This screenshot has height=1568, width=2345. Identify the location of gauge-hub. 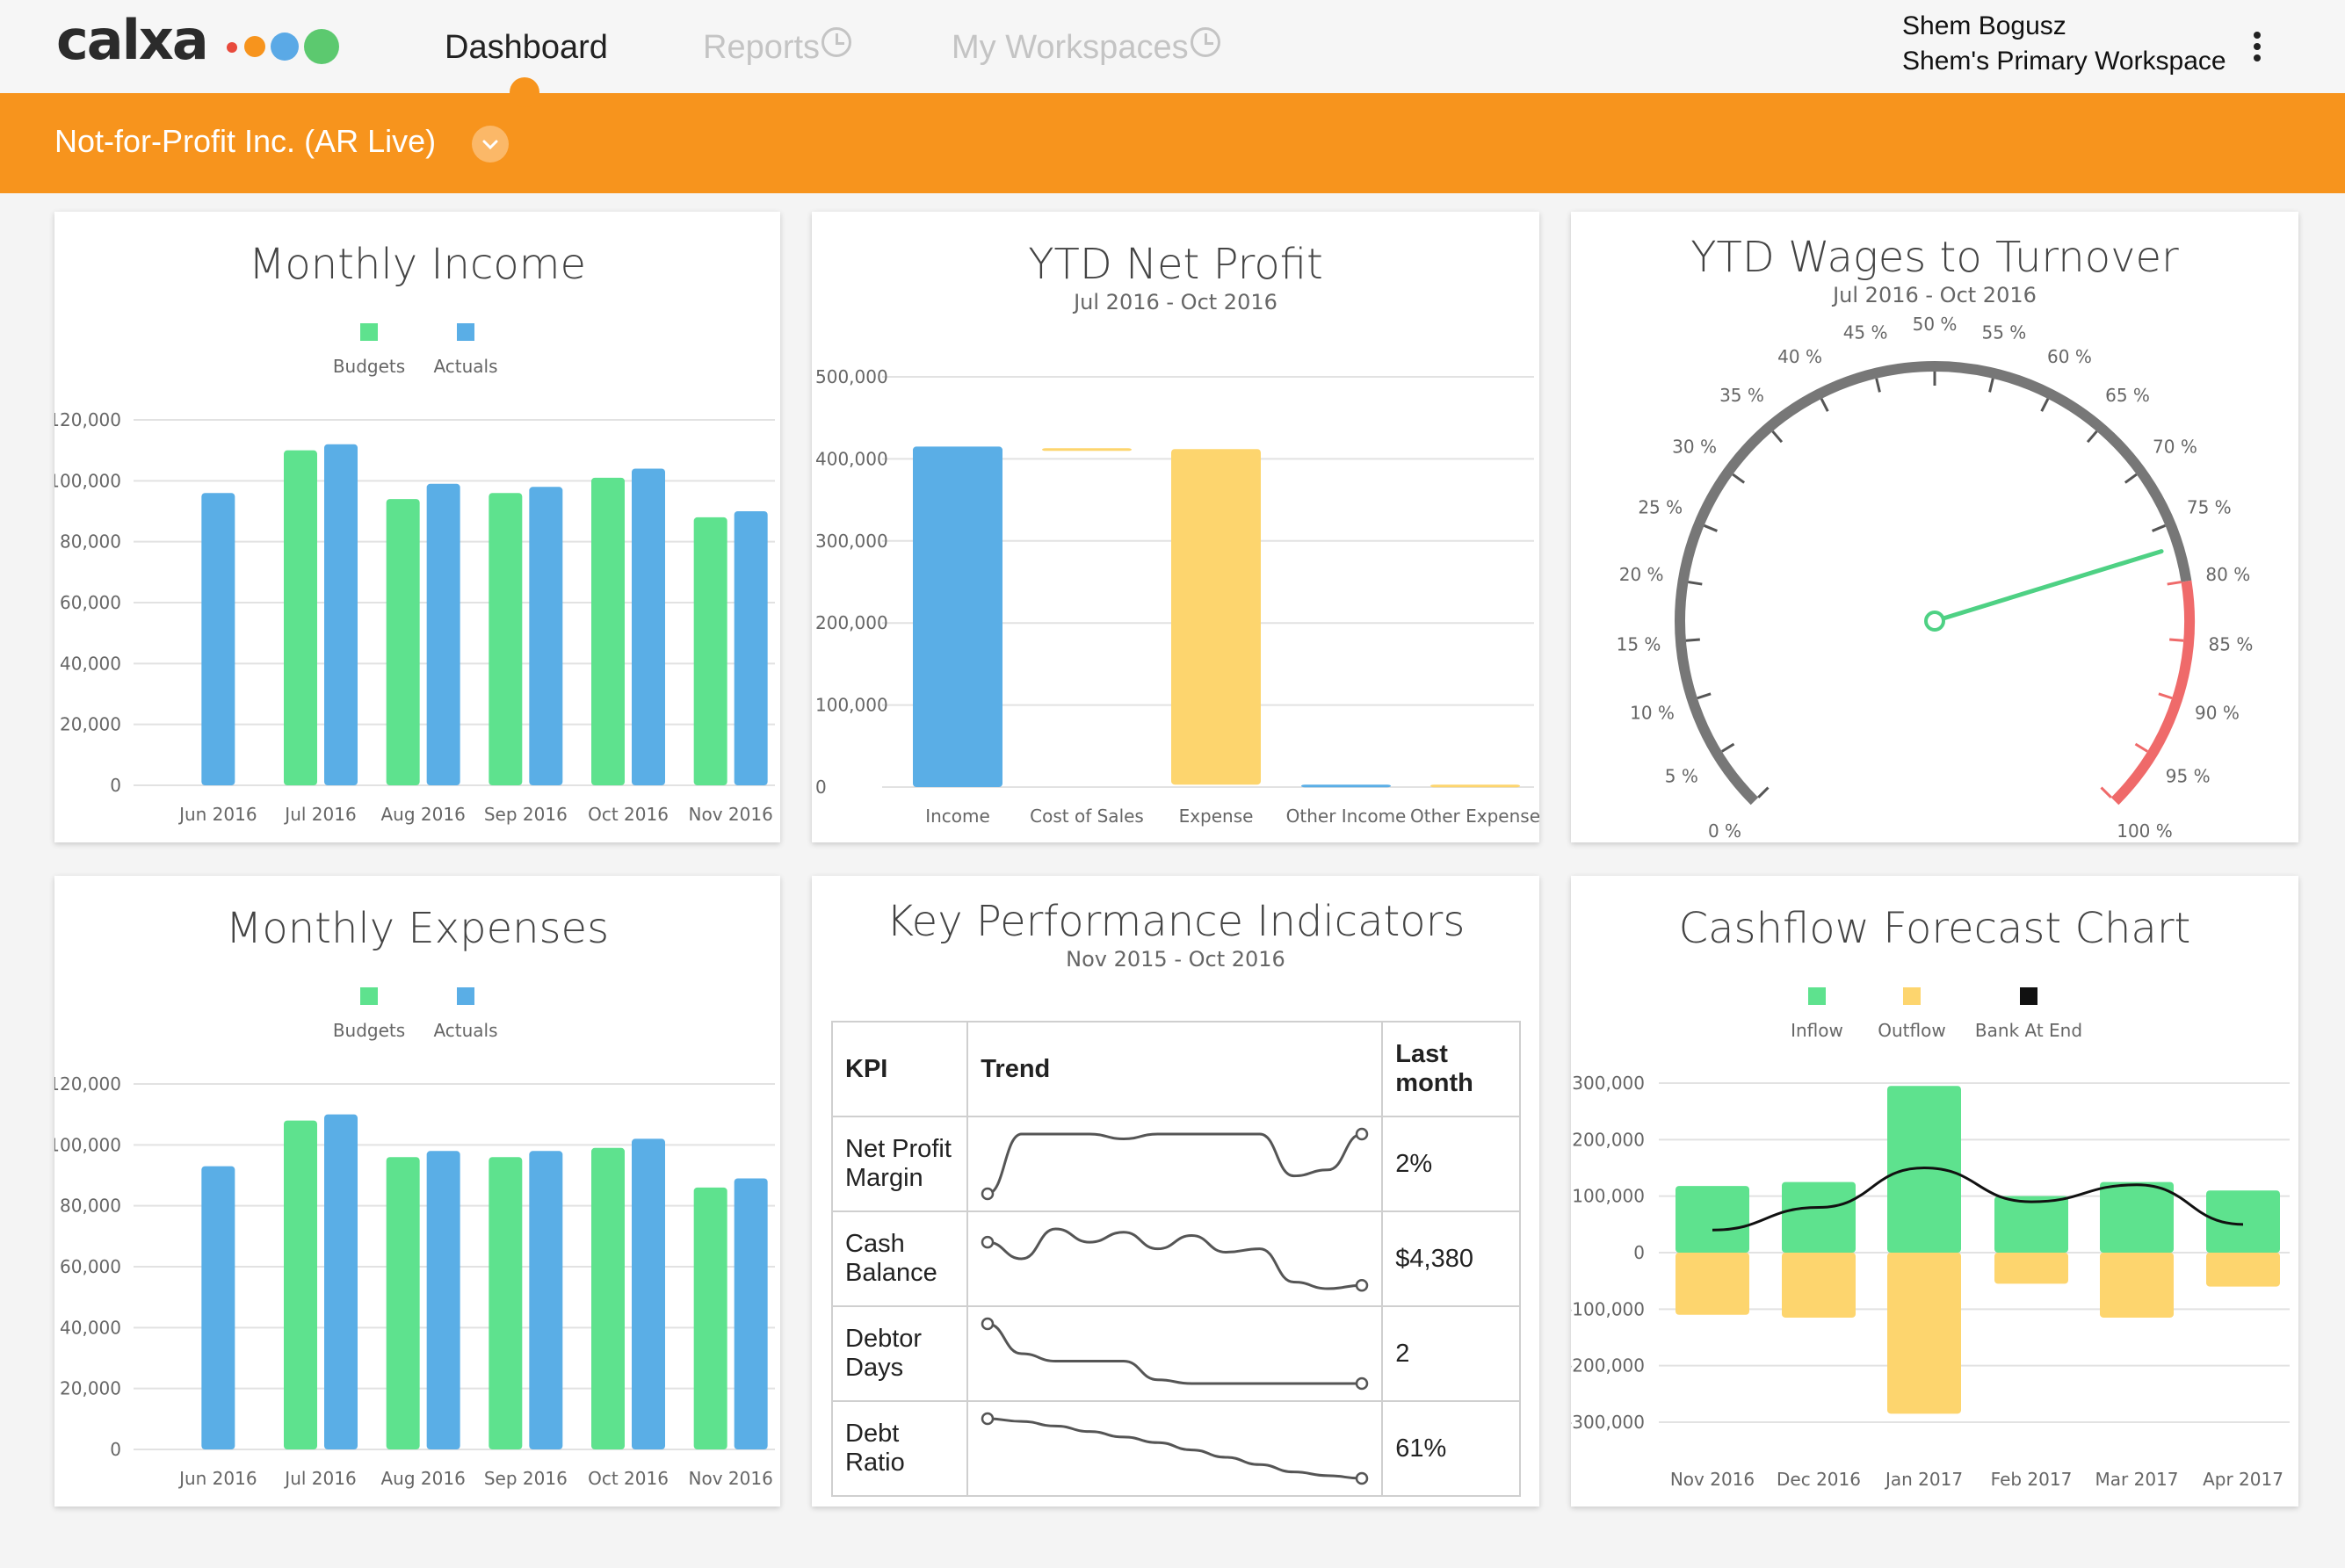
(1934, 621).